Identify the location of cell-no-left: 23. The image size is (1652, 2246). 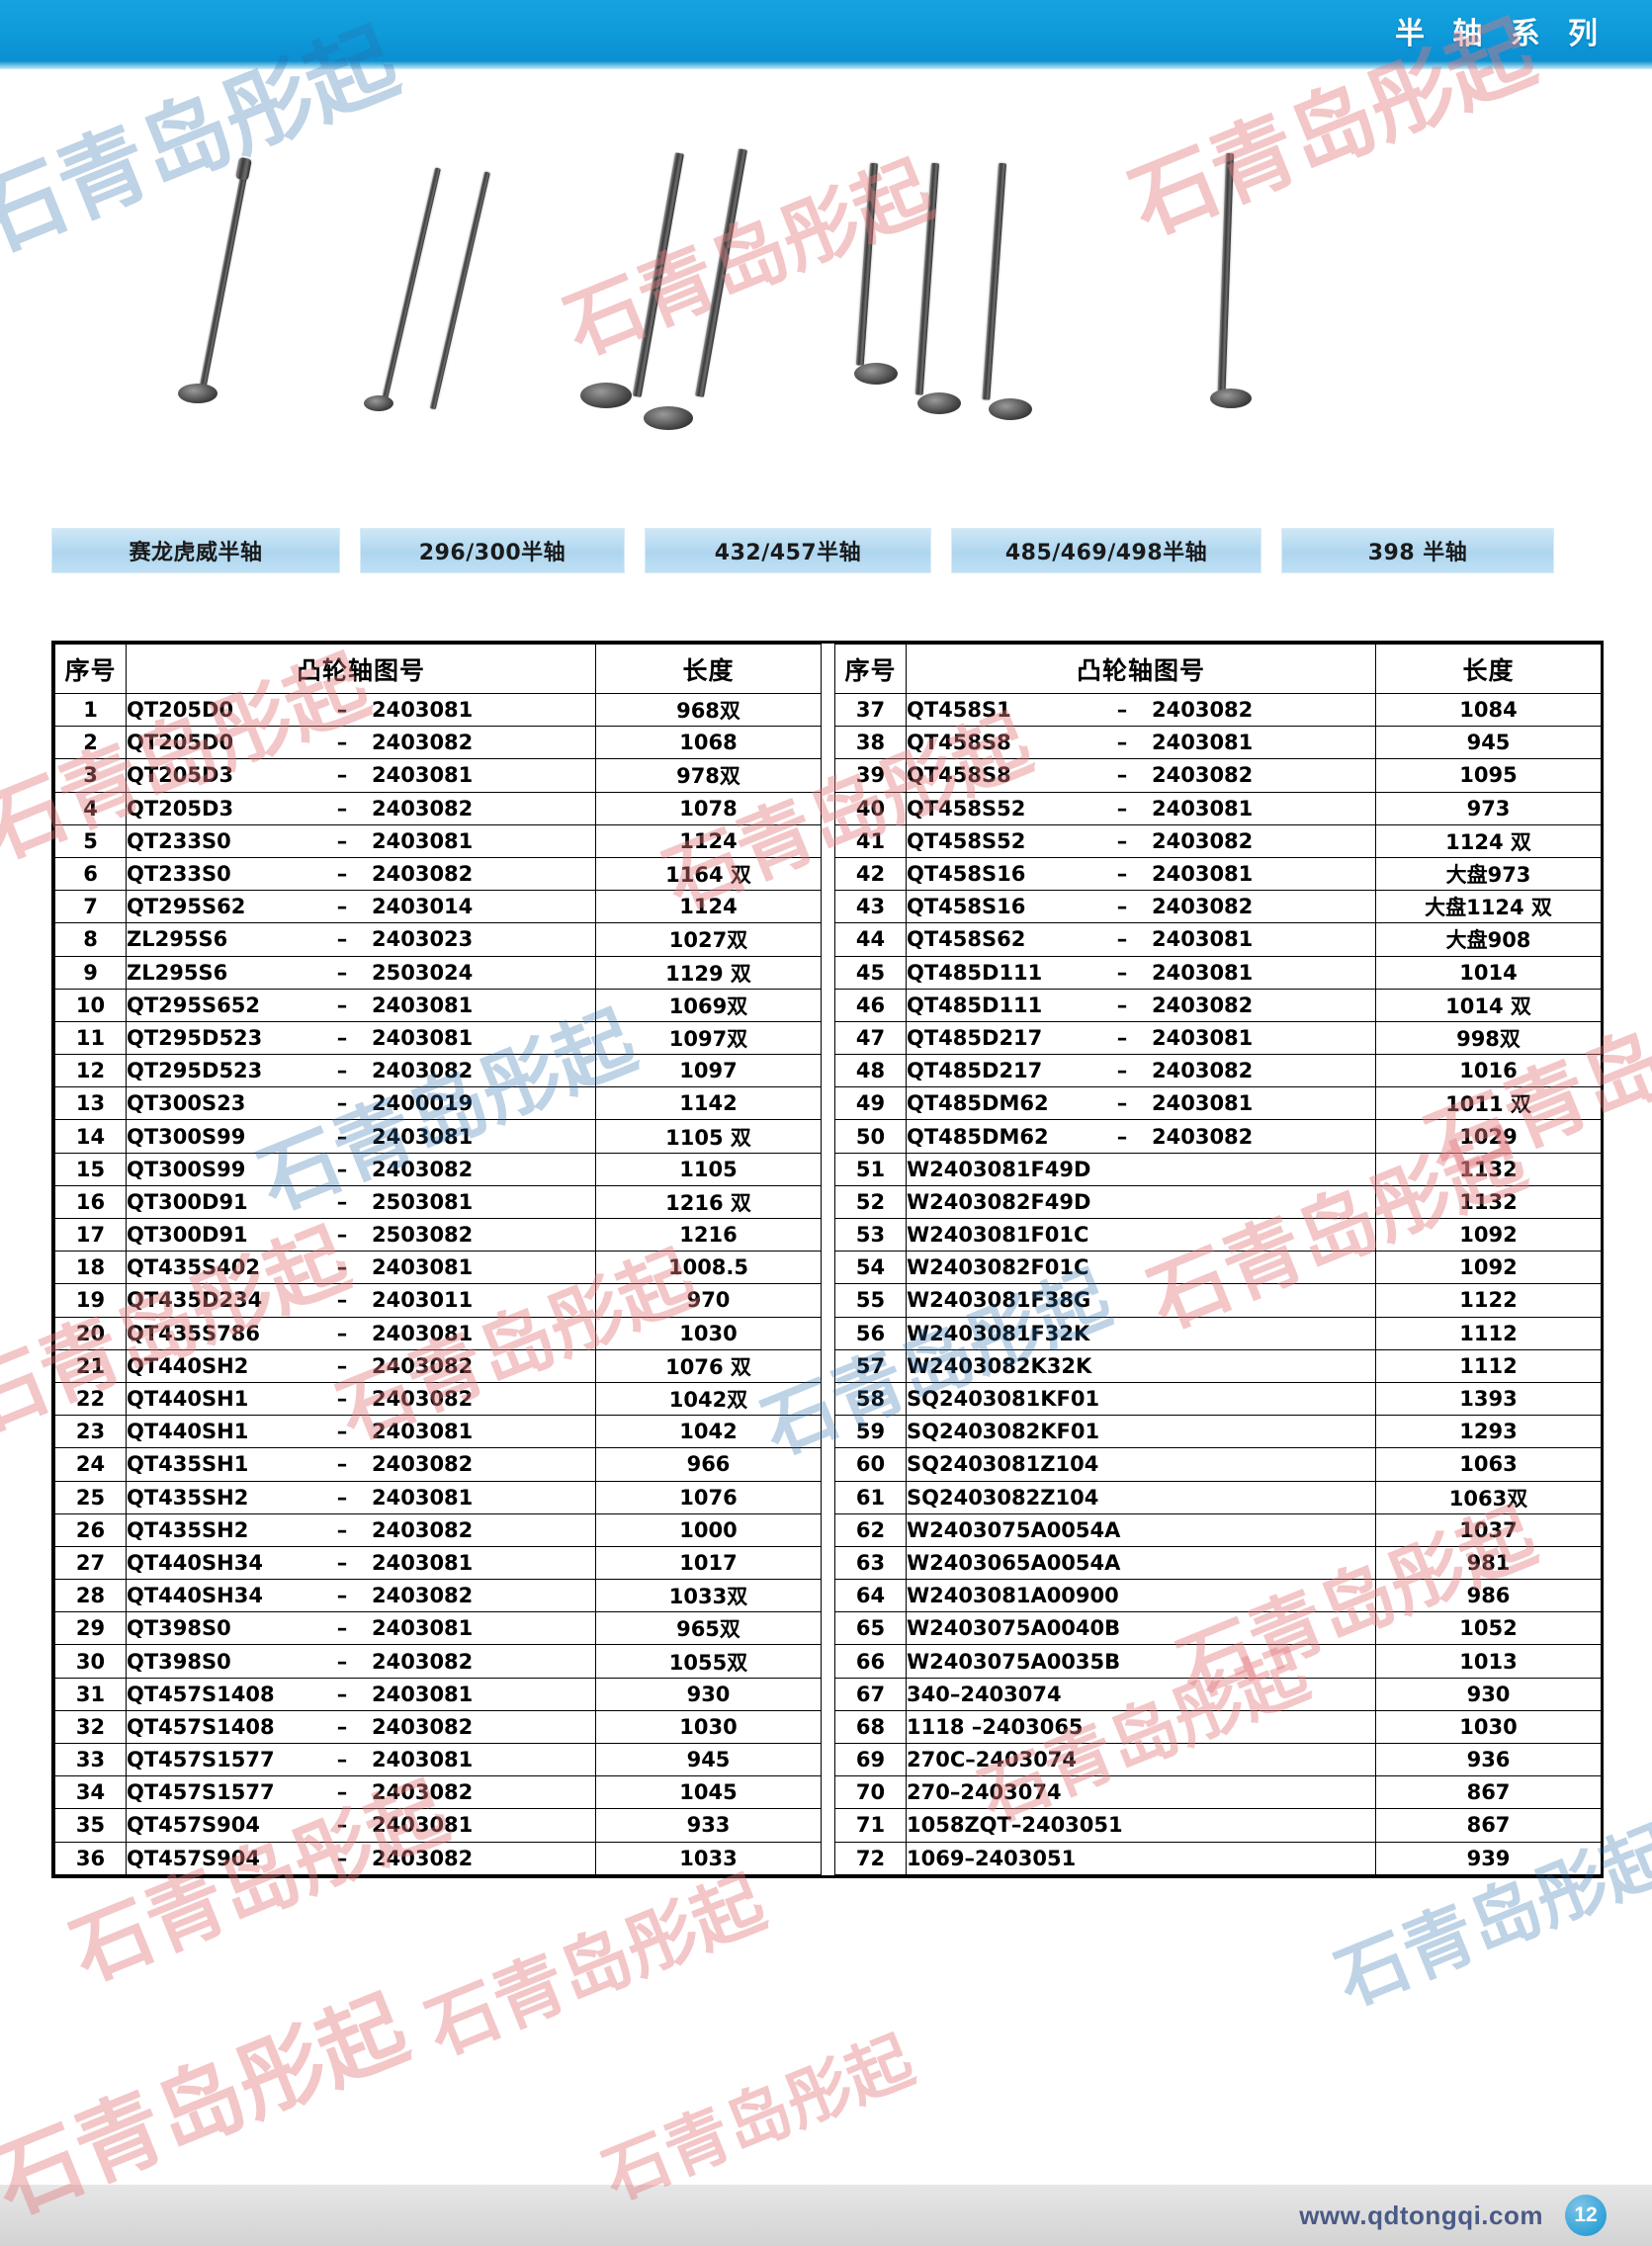
(90, 1432).